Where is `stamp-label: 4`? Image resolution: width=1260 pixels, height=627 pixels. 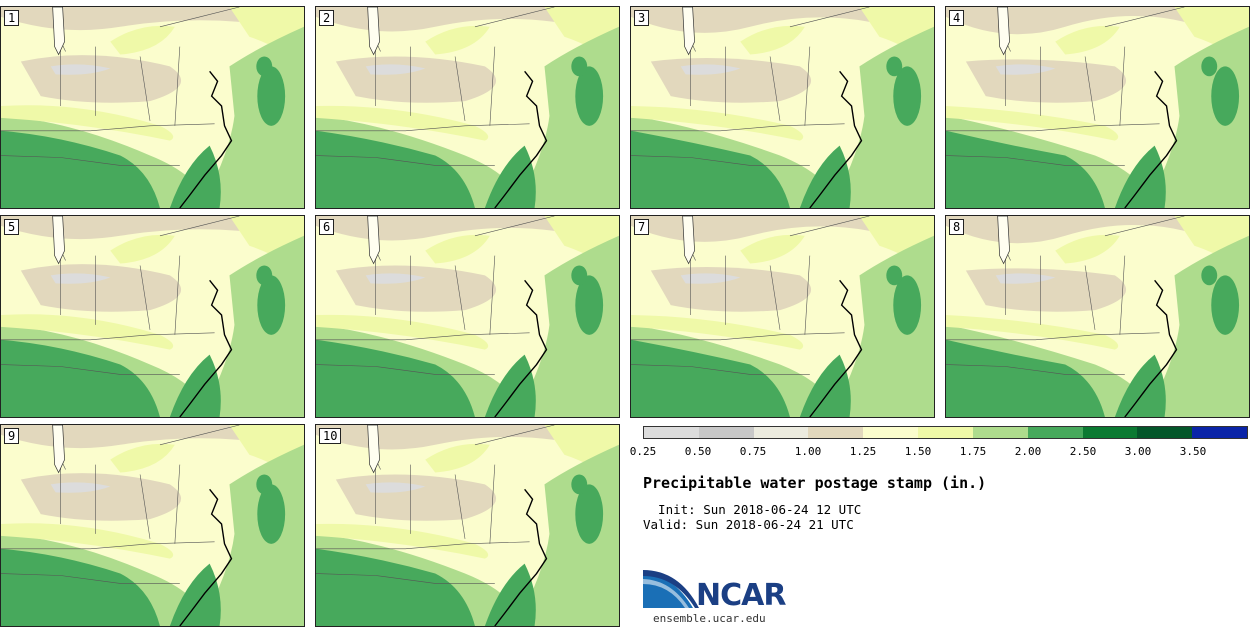 stamp-label: 4 is located at coordinates (957, 18).